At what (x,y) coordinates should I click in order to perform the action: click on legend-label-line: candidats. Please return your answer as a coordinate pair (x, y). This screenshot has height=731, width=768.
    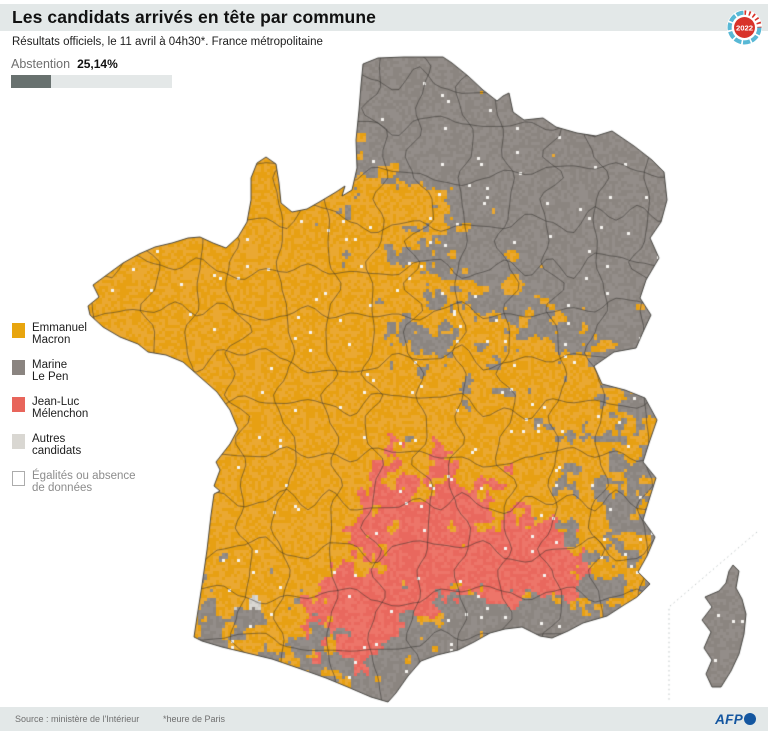
    Looking at the image, I should click on (57, 451).